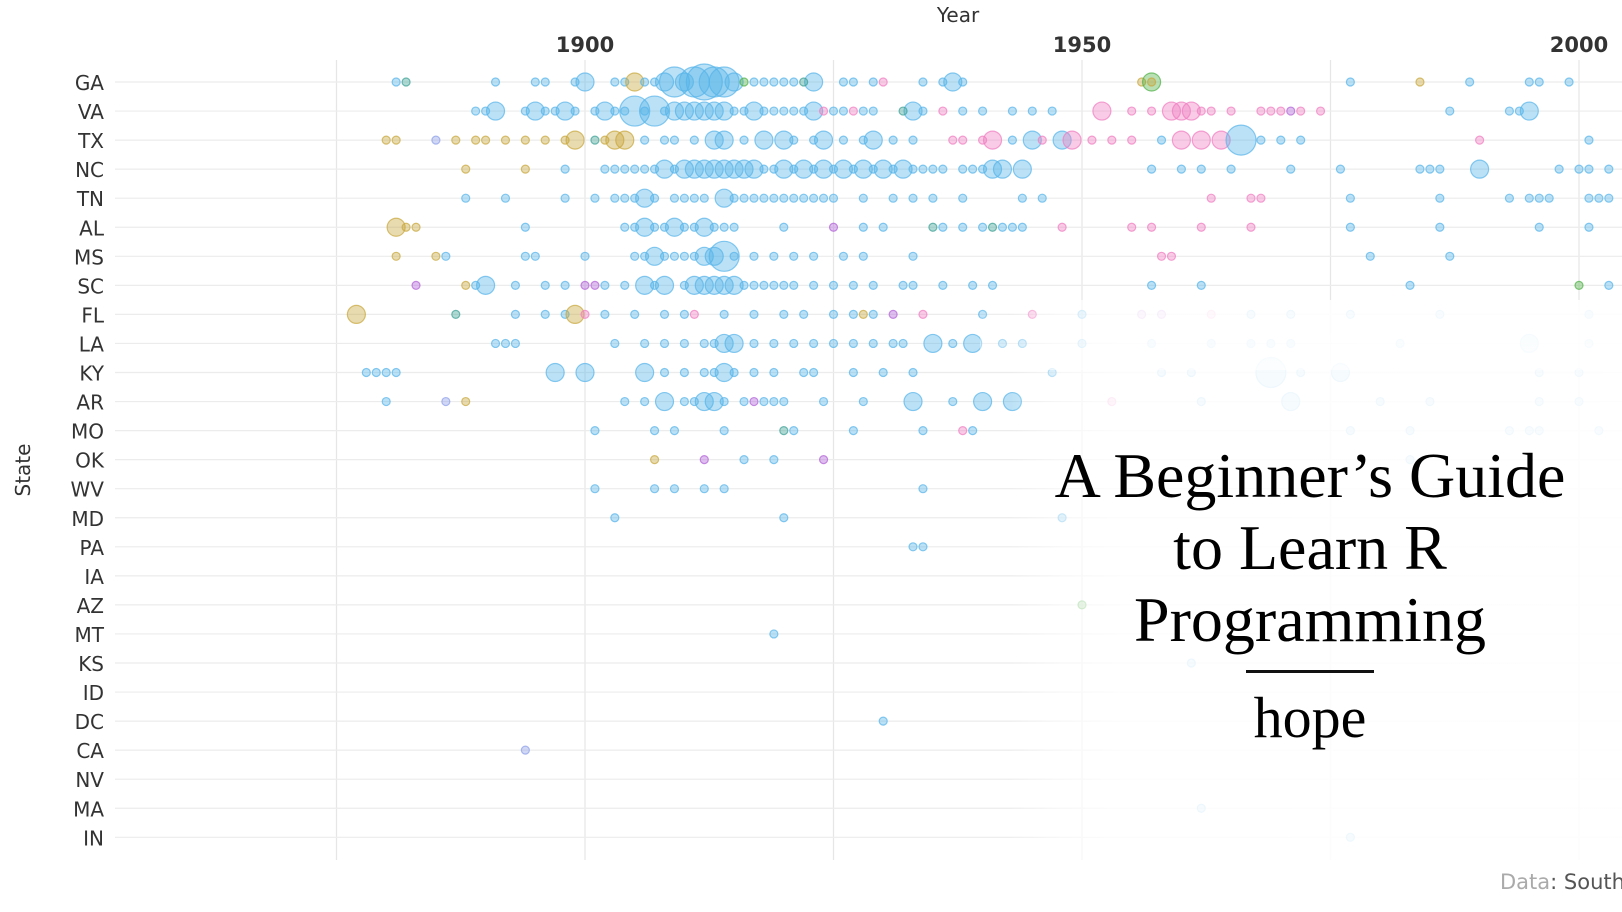 The image size is (1622, 912). I want to click on state-label: DC, so click(89, 722).